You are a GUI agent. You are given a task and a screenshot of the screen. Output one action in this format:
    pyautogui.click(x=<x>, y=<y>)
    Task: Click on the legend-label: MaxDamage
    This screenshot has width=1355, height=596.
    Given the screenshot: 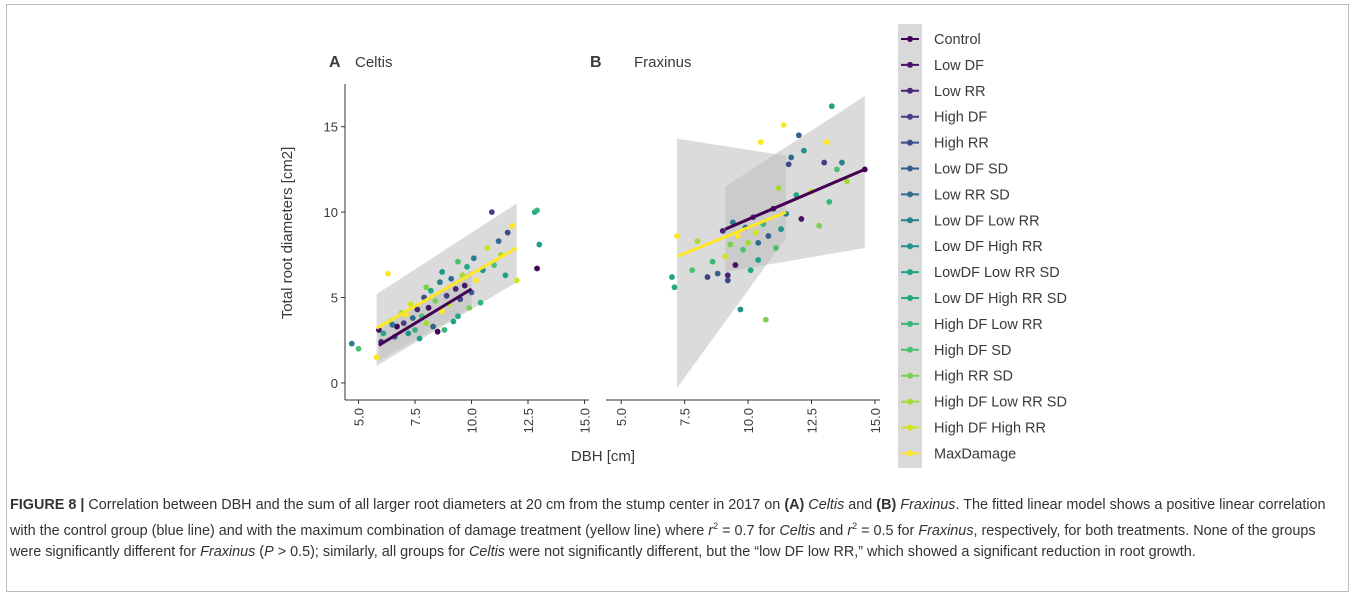 What is the action you would take?
    pyautogui.click(x=975, y=454)
    